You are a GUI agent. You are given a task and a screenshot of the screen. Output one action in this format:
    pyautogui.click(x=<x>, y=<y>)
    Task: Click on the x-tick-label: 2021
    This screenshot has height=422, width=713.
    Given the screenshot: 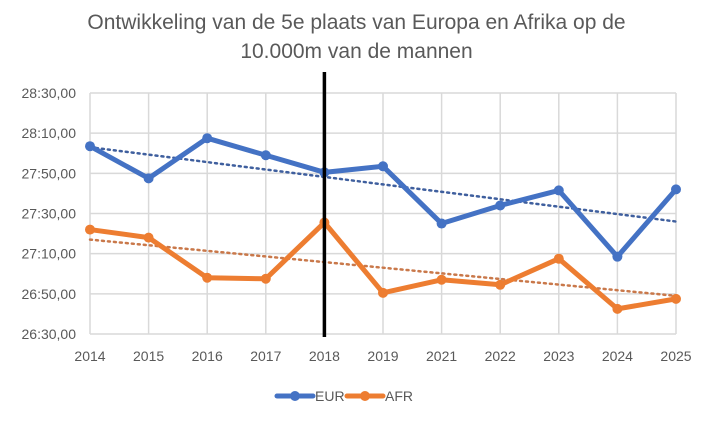 What is the action you would take?
    pyautogui.click(x=441, y=356)
    